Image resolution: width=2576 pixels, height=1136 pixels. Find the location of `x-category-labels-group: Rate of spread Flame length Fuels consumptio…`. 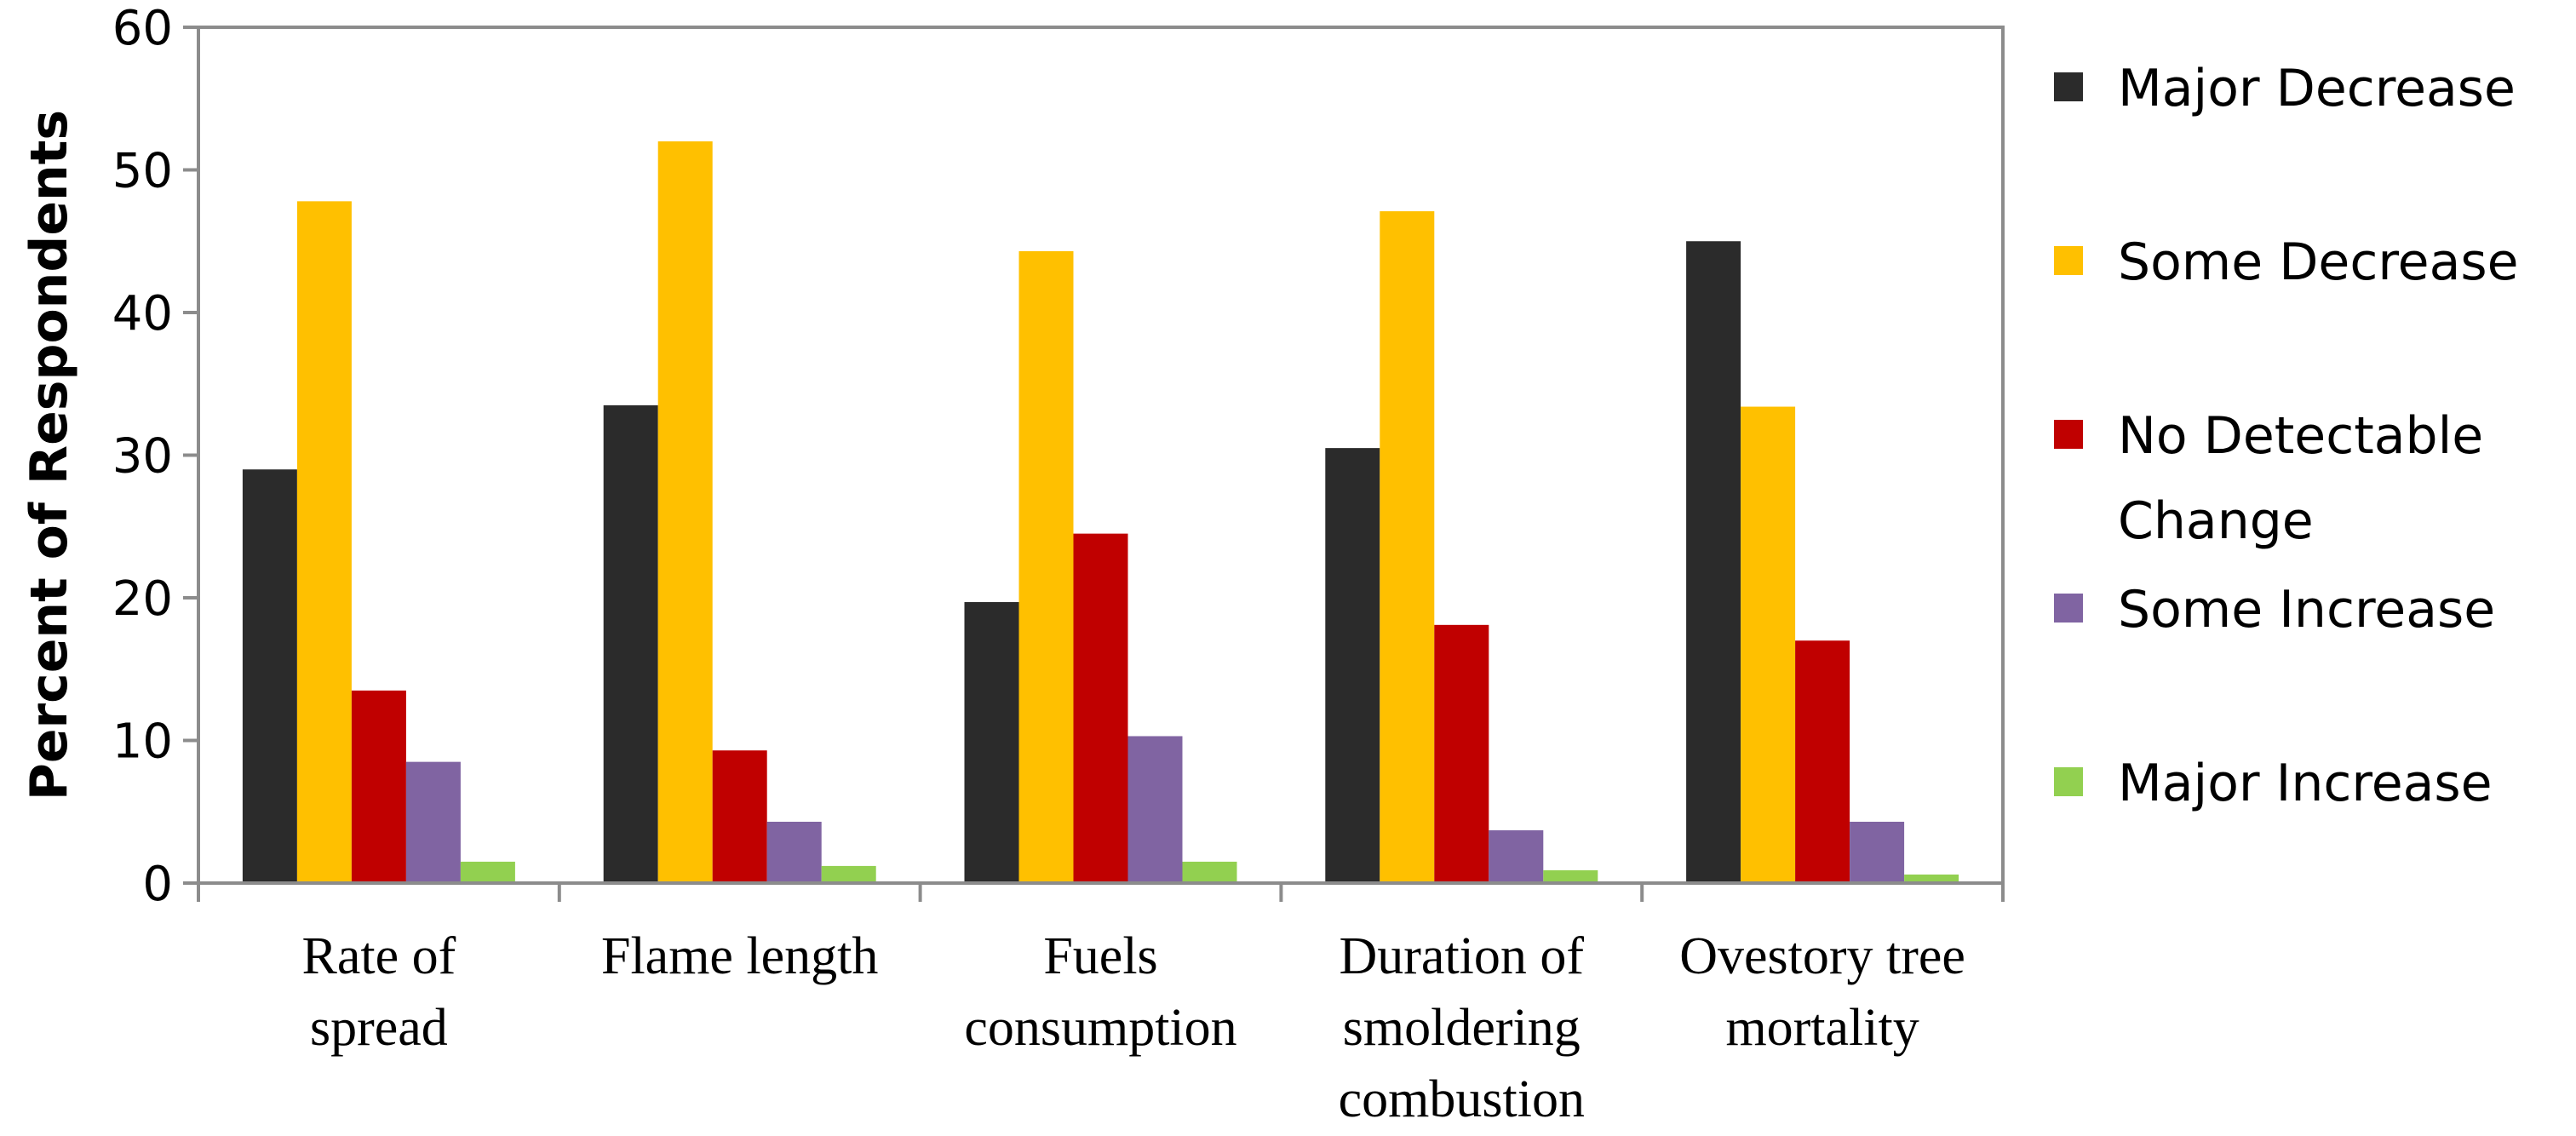

x-category-labels-group: Rate of spread Flame length Fuels consumptio… is located at coordinates (1133, 1027).